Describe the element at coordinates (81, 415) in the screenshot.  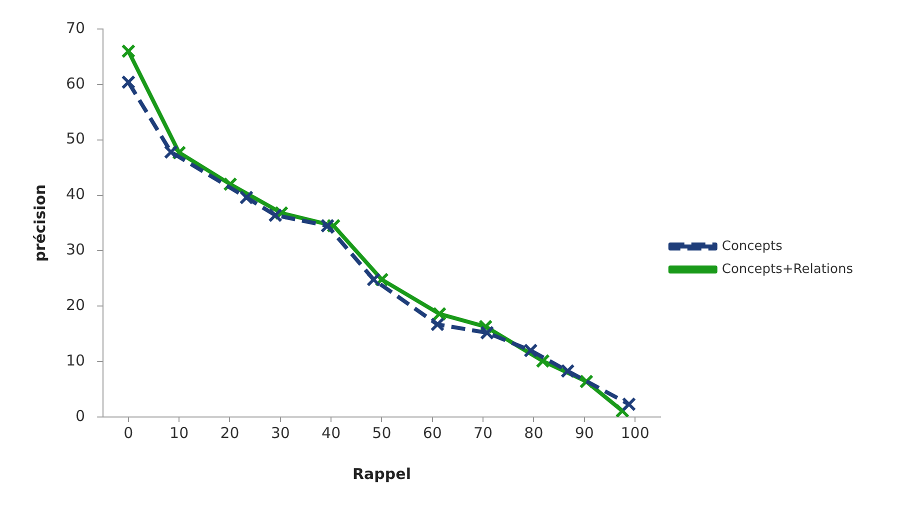
I see `y-tick-label: 0` at that location.